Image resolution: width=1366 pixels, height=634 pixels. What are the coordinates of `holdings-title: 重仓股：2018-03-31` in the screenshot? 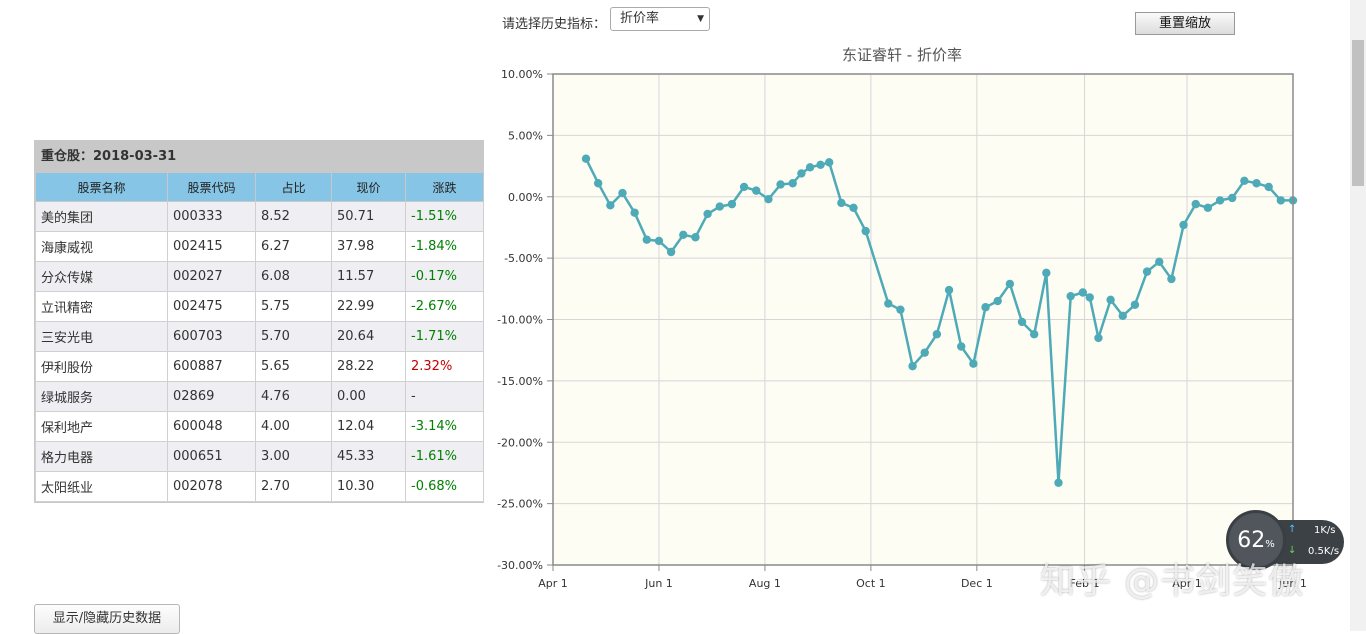 It's located at (259, 156).